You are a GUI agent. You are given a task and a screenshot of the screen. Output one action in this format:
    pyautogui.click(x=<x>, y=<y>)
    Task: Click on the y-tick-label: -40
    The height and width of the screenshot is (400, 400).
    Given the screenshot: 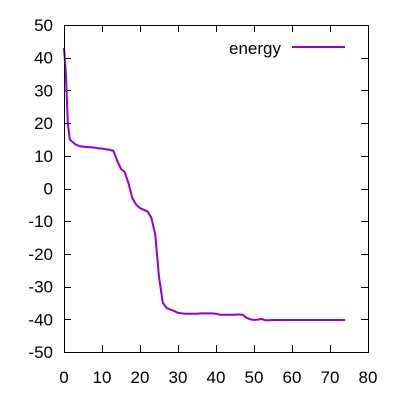 What is the action you would take?
    pyautogui.click(x=40, y=319)
    